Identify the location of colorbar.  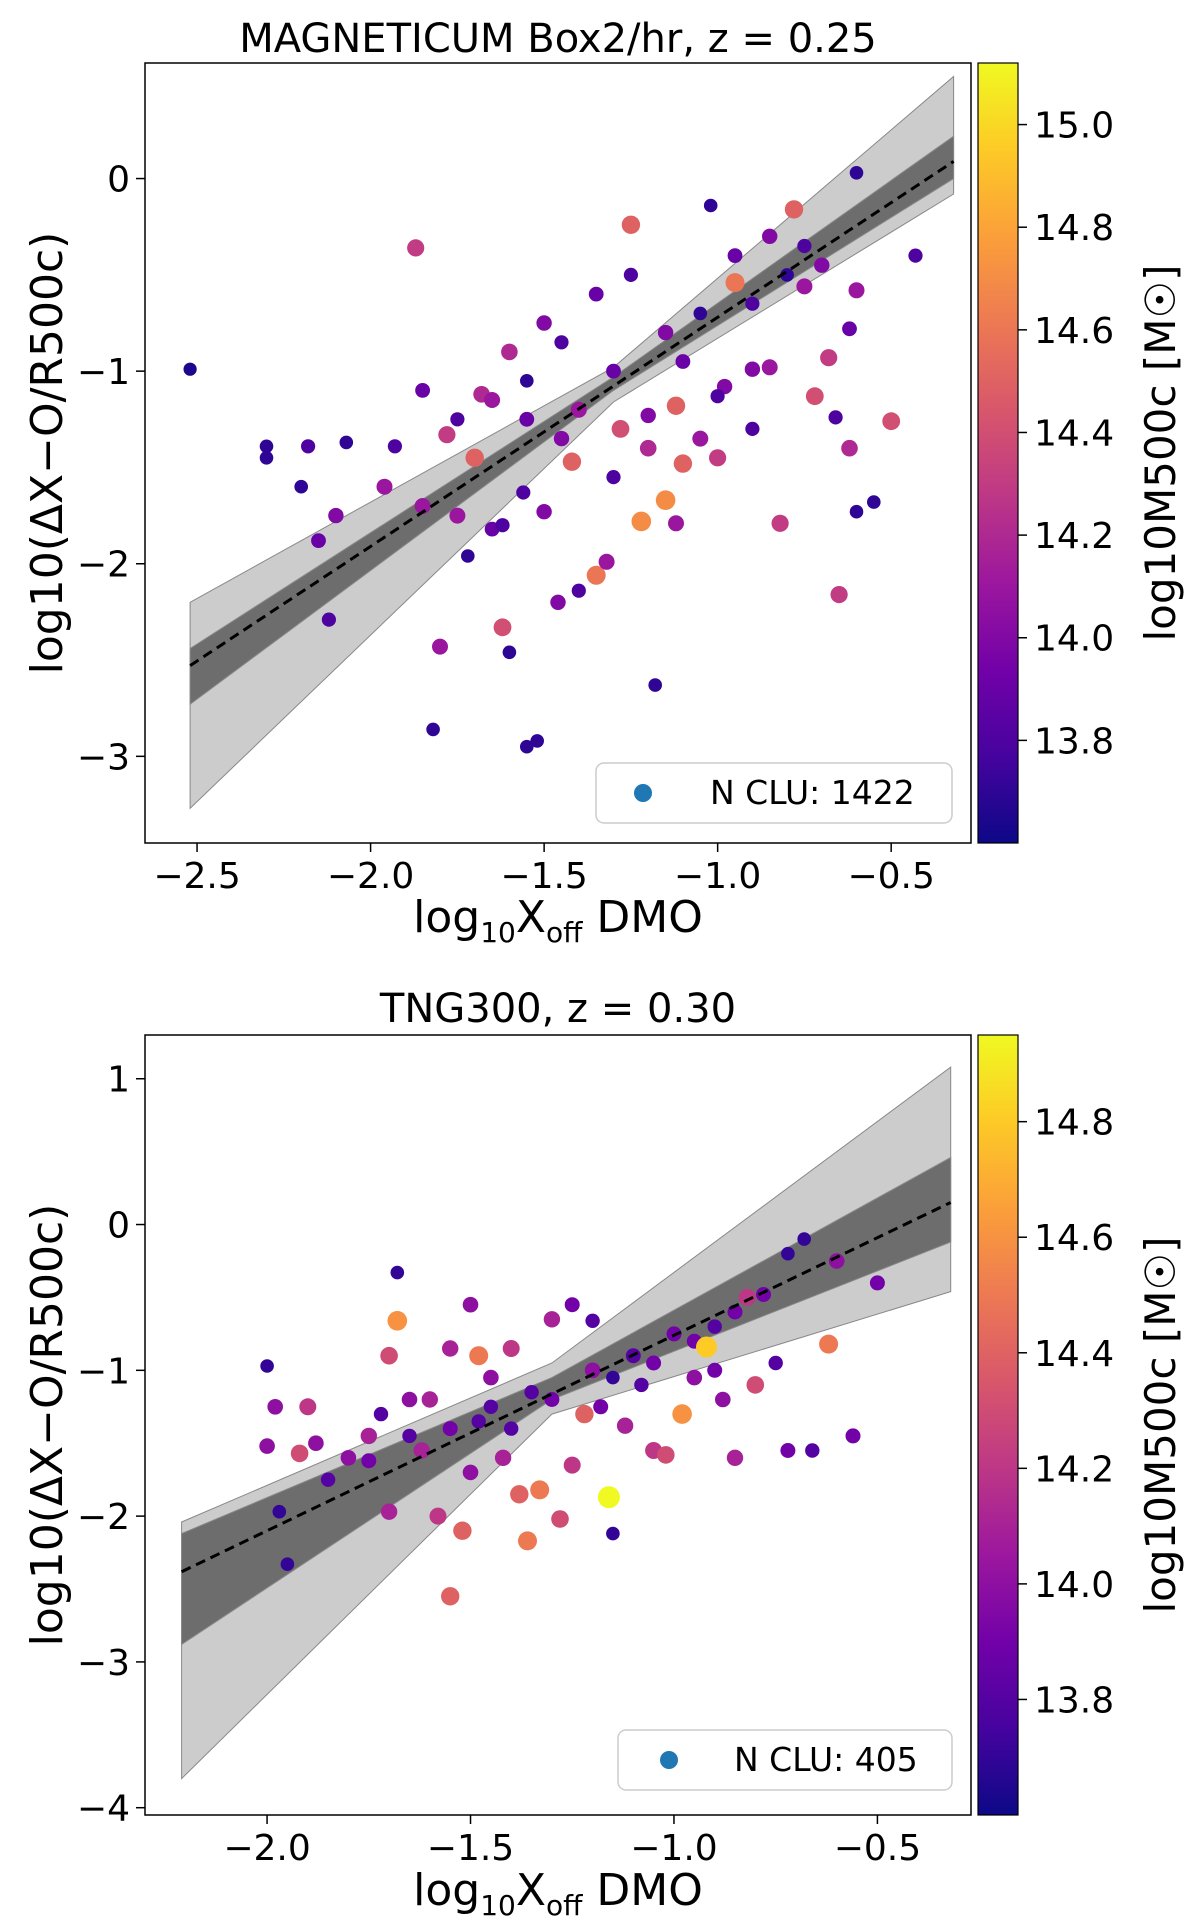
(998, 453).